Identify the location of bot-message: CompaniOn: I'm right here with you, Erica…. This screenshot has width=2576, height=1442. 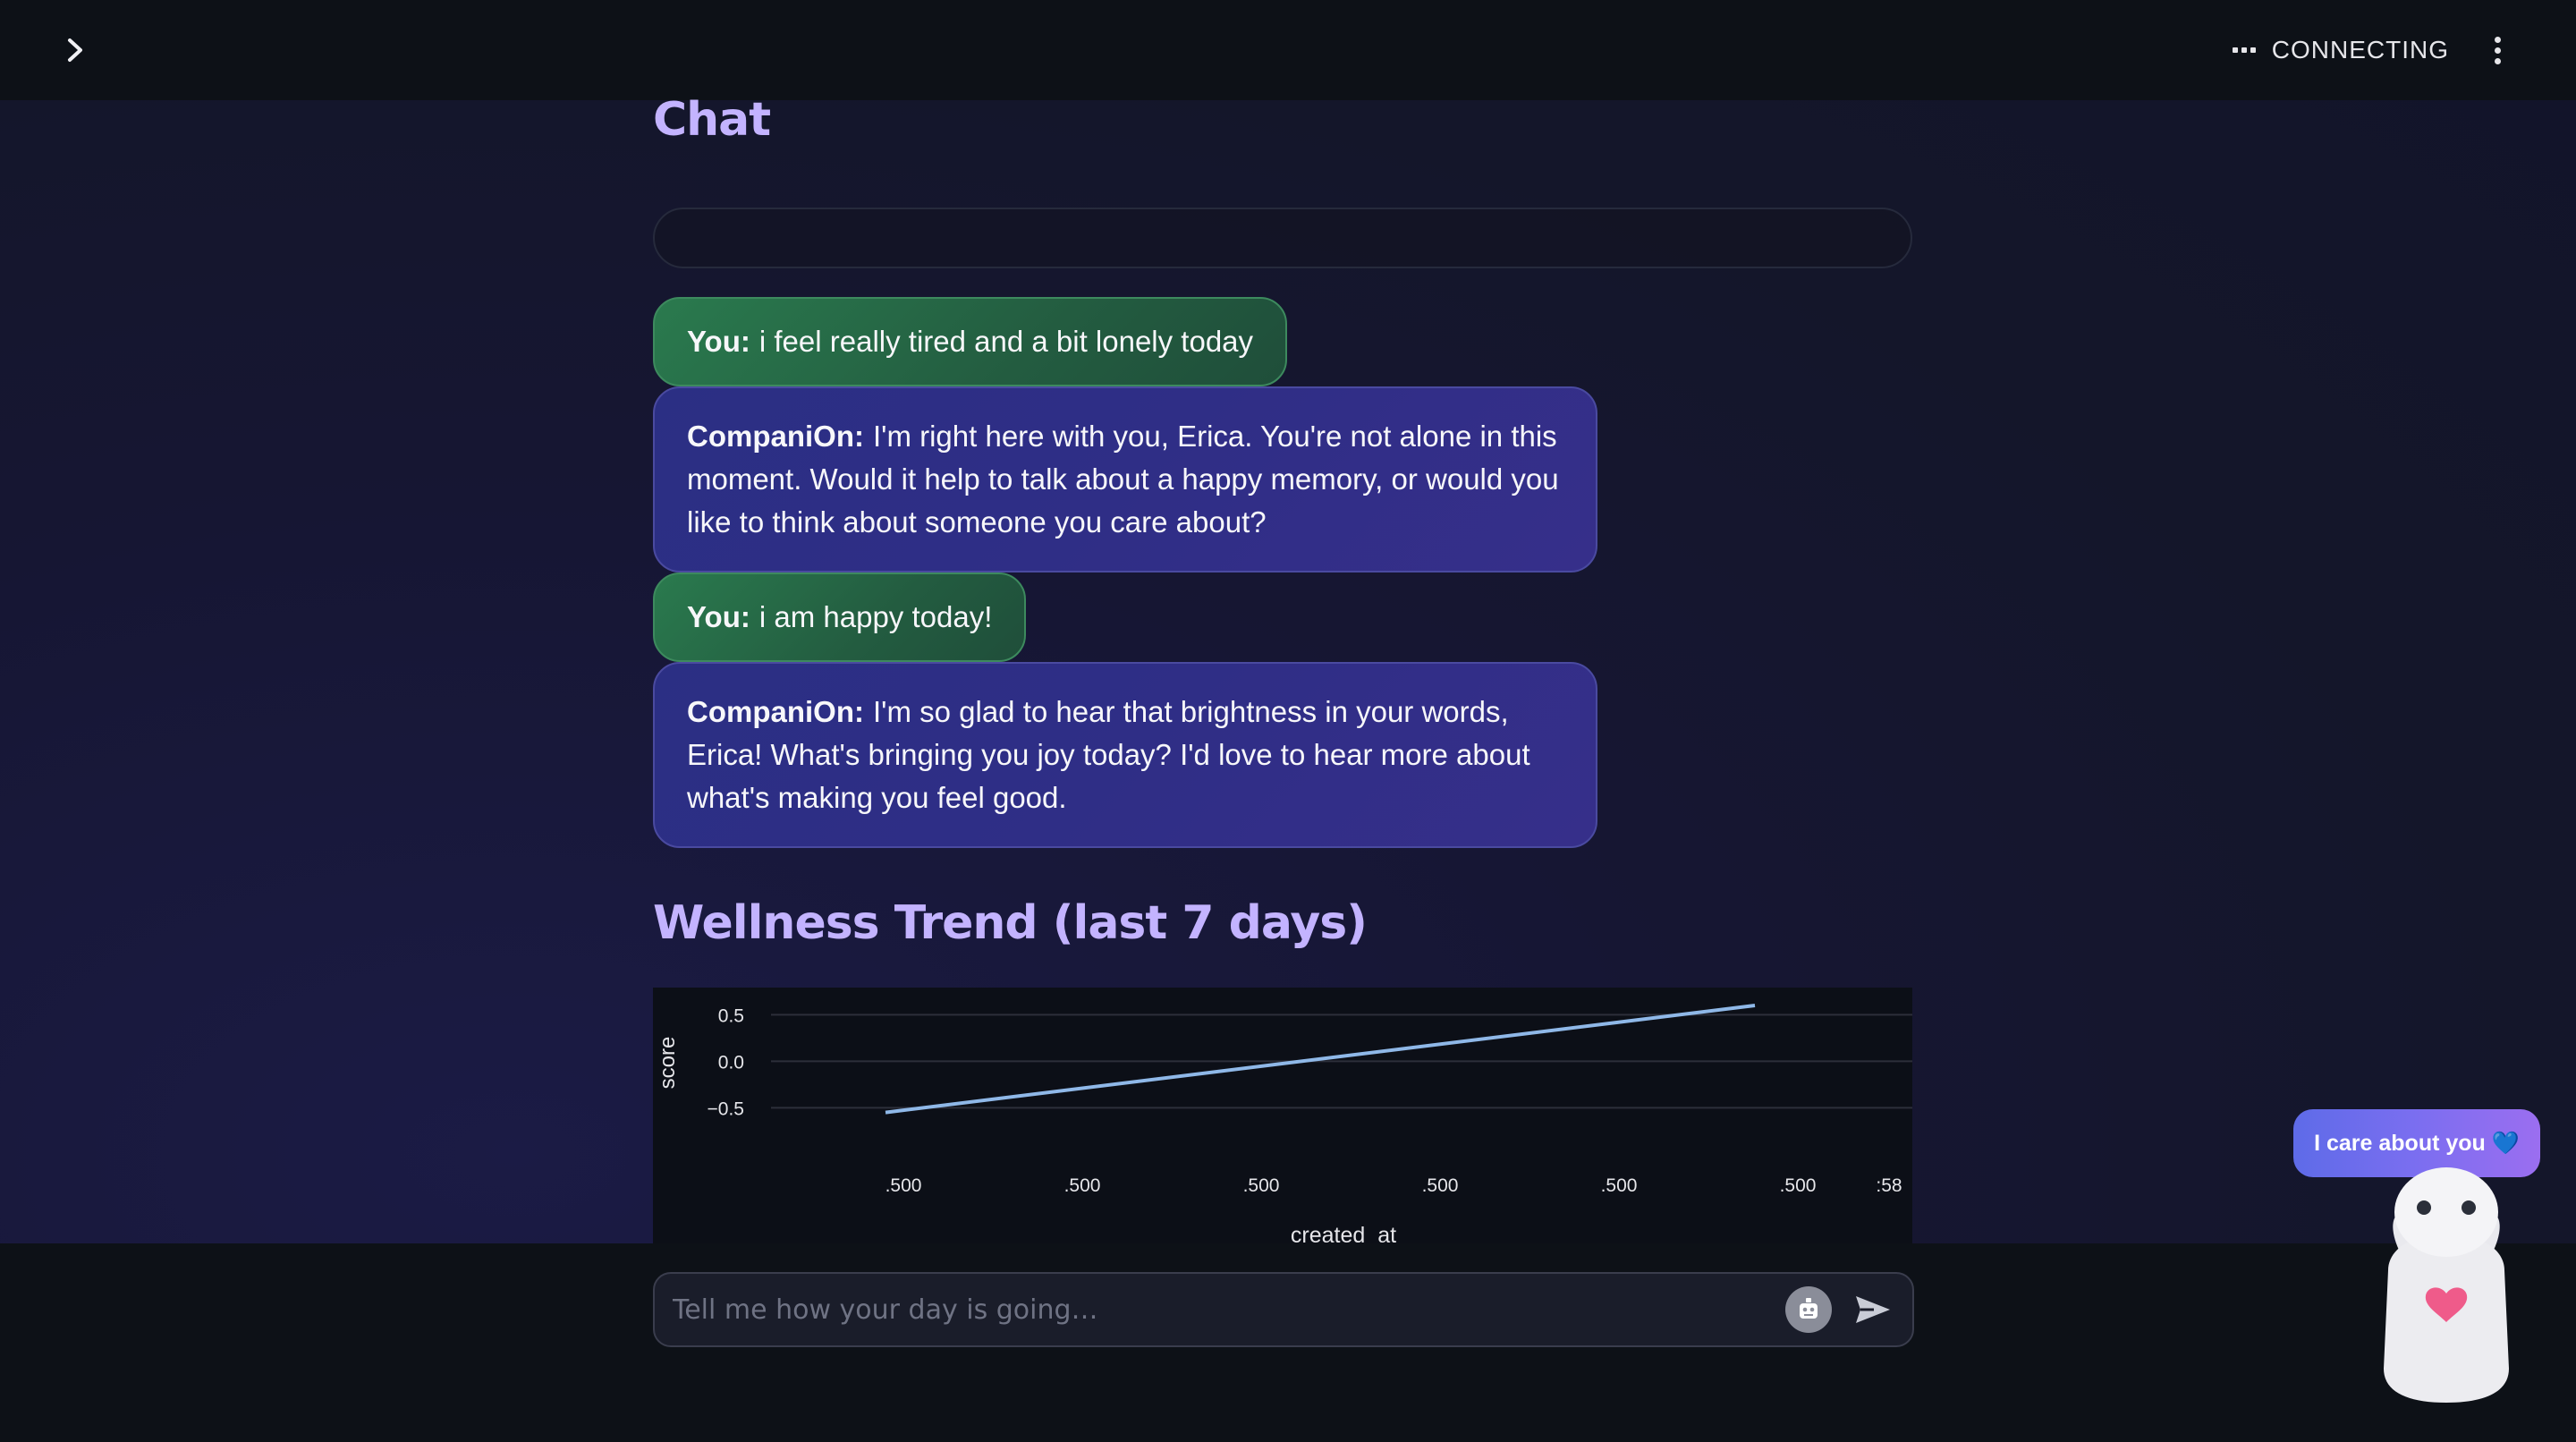
(1125, 479).